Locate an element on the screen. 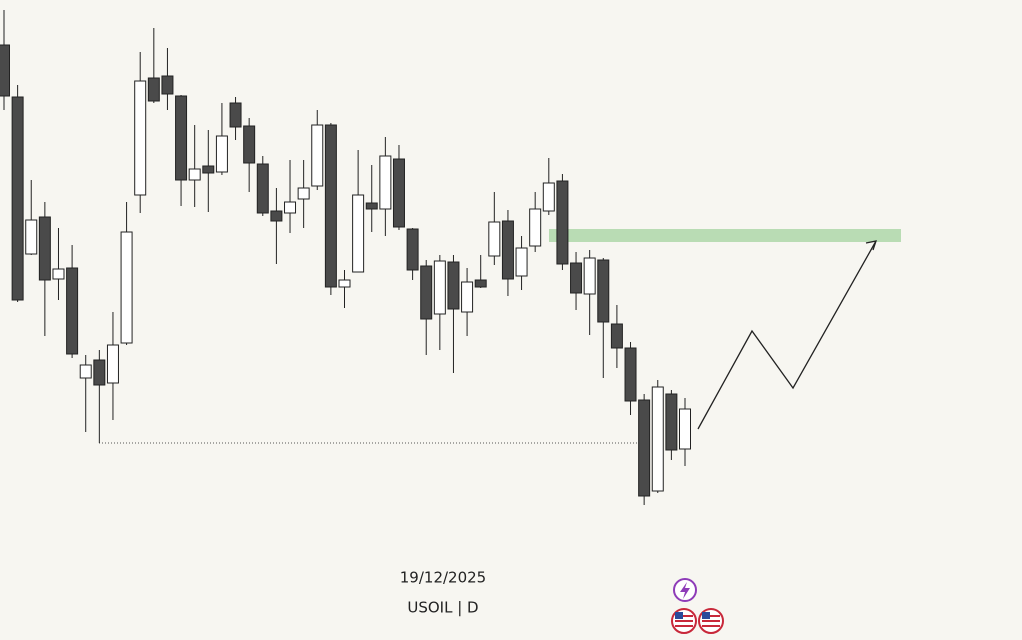 Image resolution: width=1022 pixels, height=640 pixels. projection-path is located at coordinates (787, 335).